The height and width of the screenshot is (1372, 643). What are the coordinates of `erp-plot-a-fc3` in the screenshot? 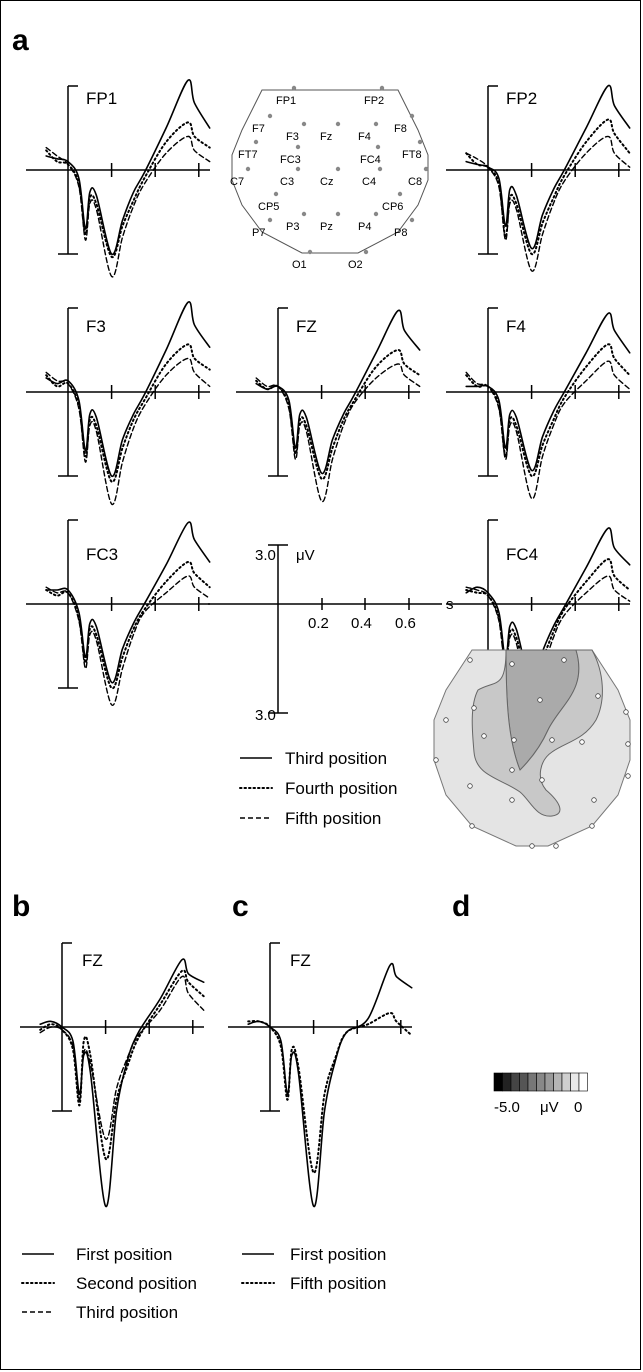 It's located at (118, 612).